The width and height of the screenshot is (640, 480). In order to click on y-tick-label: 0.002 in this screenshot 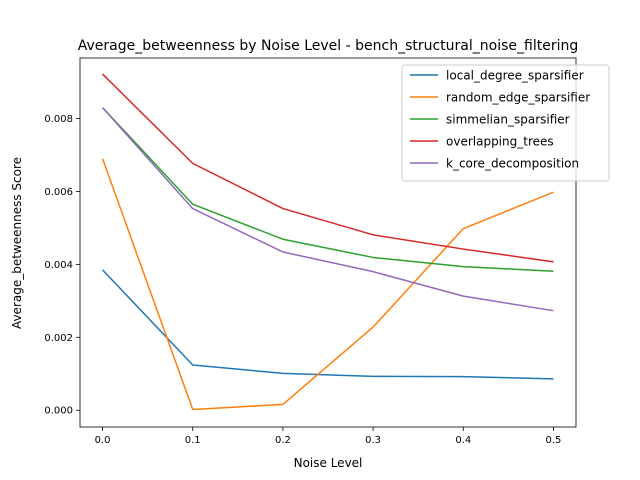, I will do `click(58, 338)`.